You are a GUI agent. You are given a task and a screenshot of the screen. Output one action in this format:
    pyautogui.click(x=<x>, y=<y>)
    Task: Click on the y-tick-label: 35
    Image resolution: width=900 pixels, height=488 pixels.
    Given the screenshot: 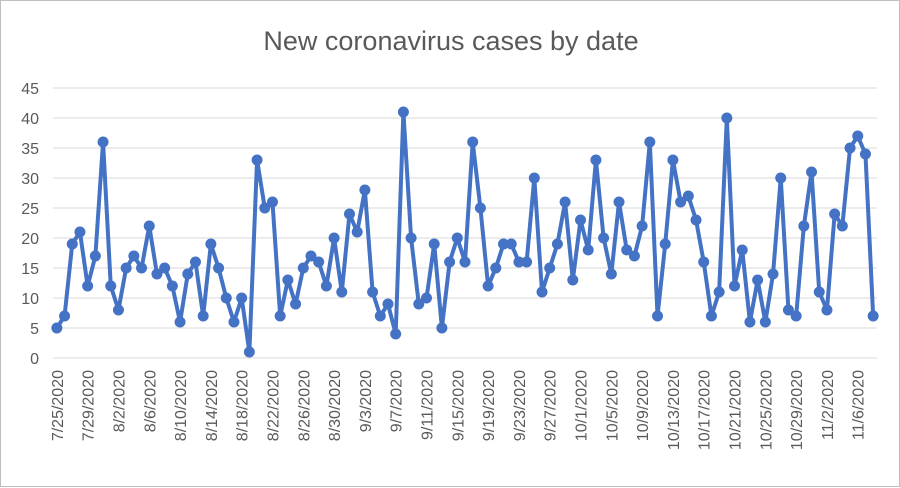 What is the action you would take?
    pyautogui.click(x=30, y=149)
    